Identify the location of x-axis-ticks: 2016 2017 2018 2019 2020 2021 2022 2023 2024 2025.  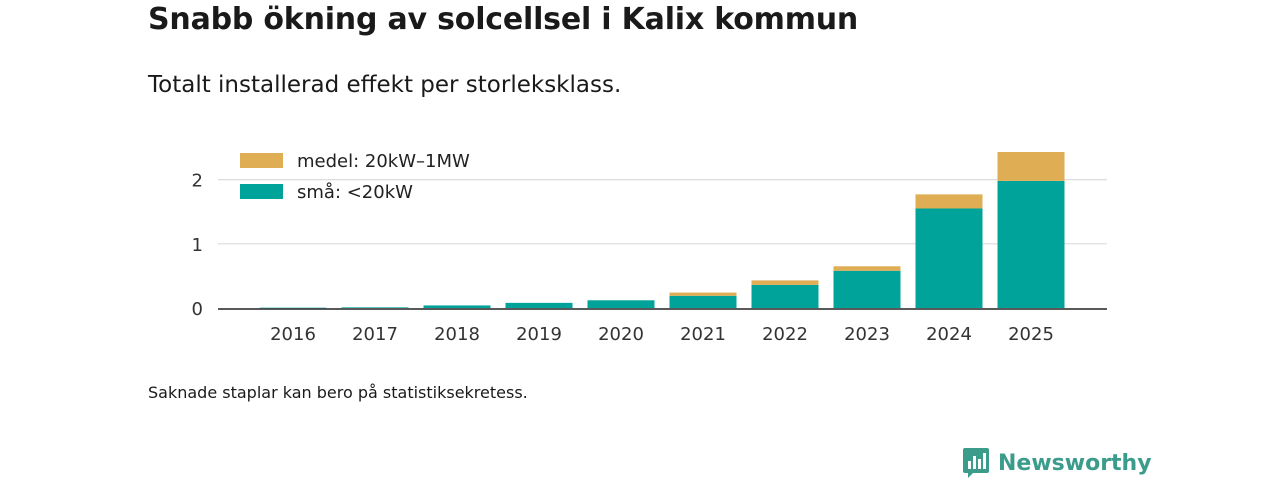
(662, 334).